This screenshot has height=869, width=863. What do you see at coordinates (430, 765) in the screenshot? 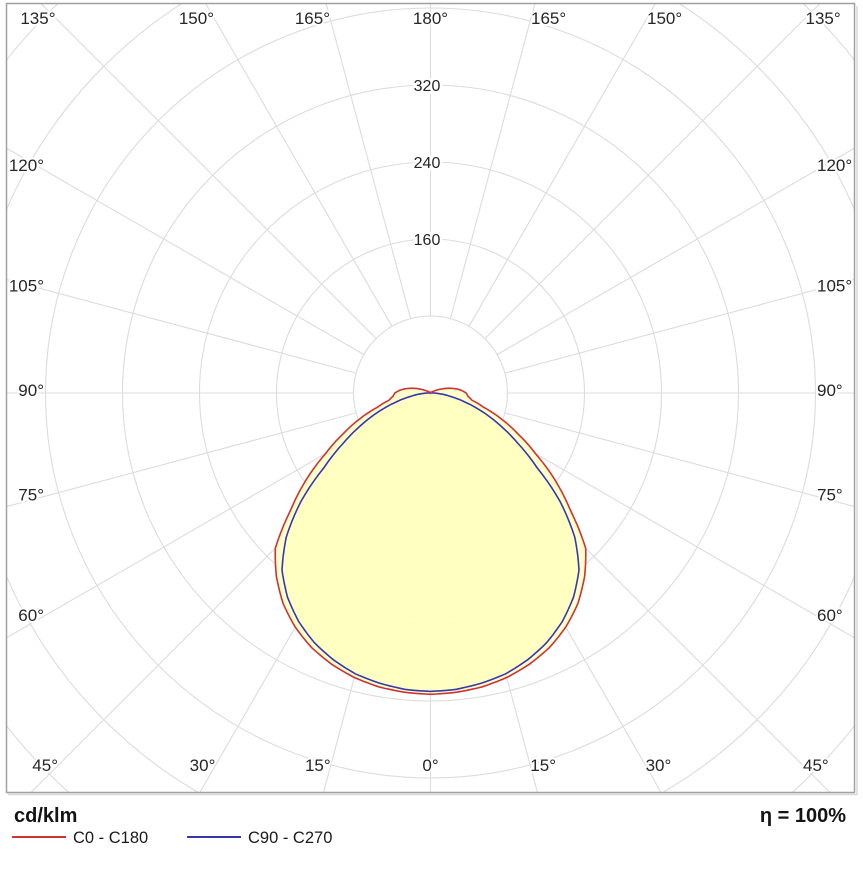
I see `angle-label: 0°` at bounding box center [430, 765].